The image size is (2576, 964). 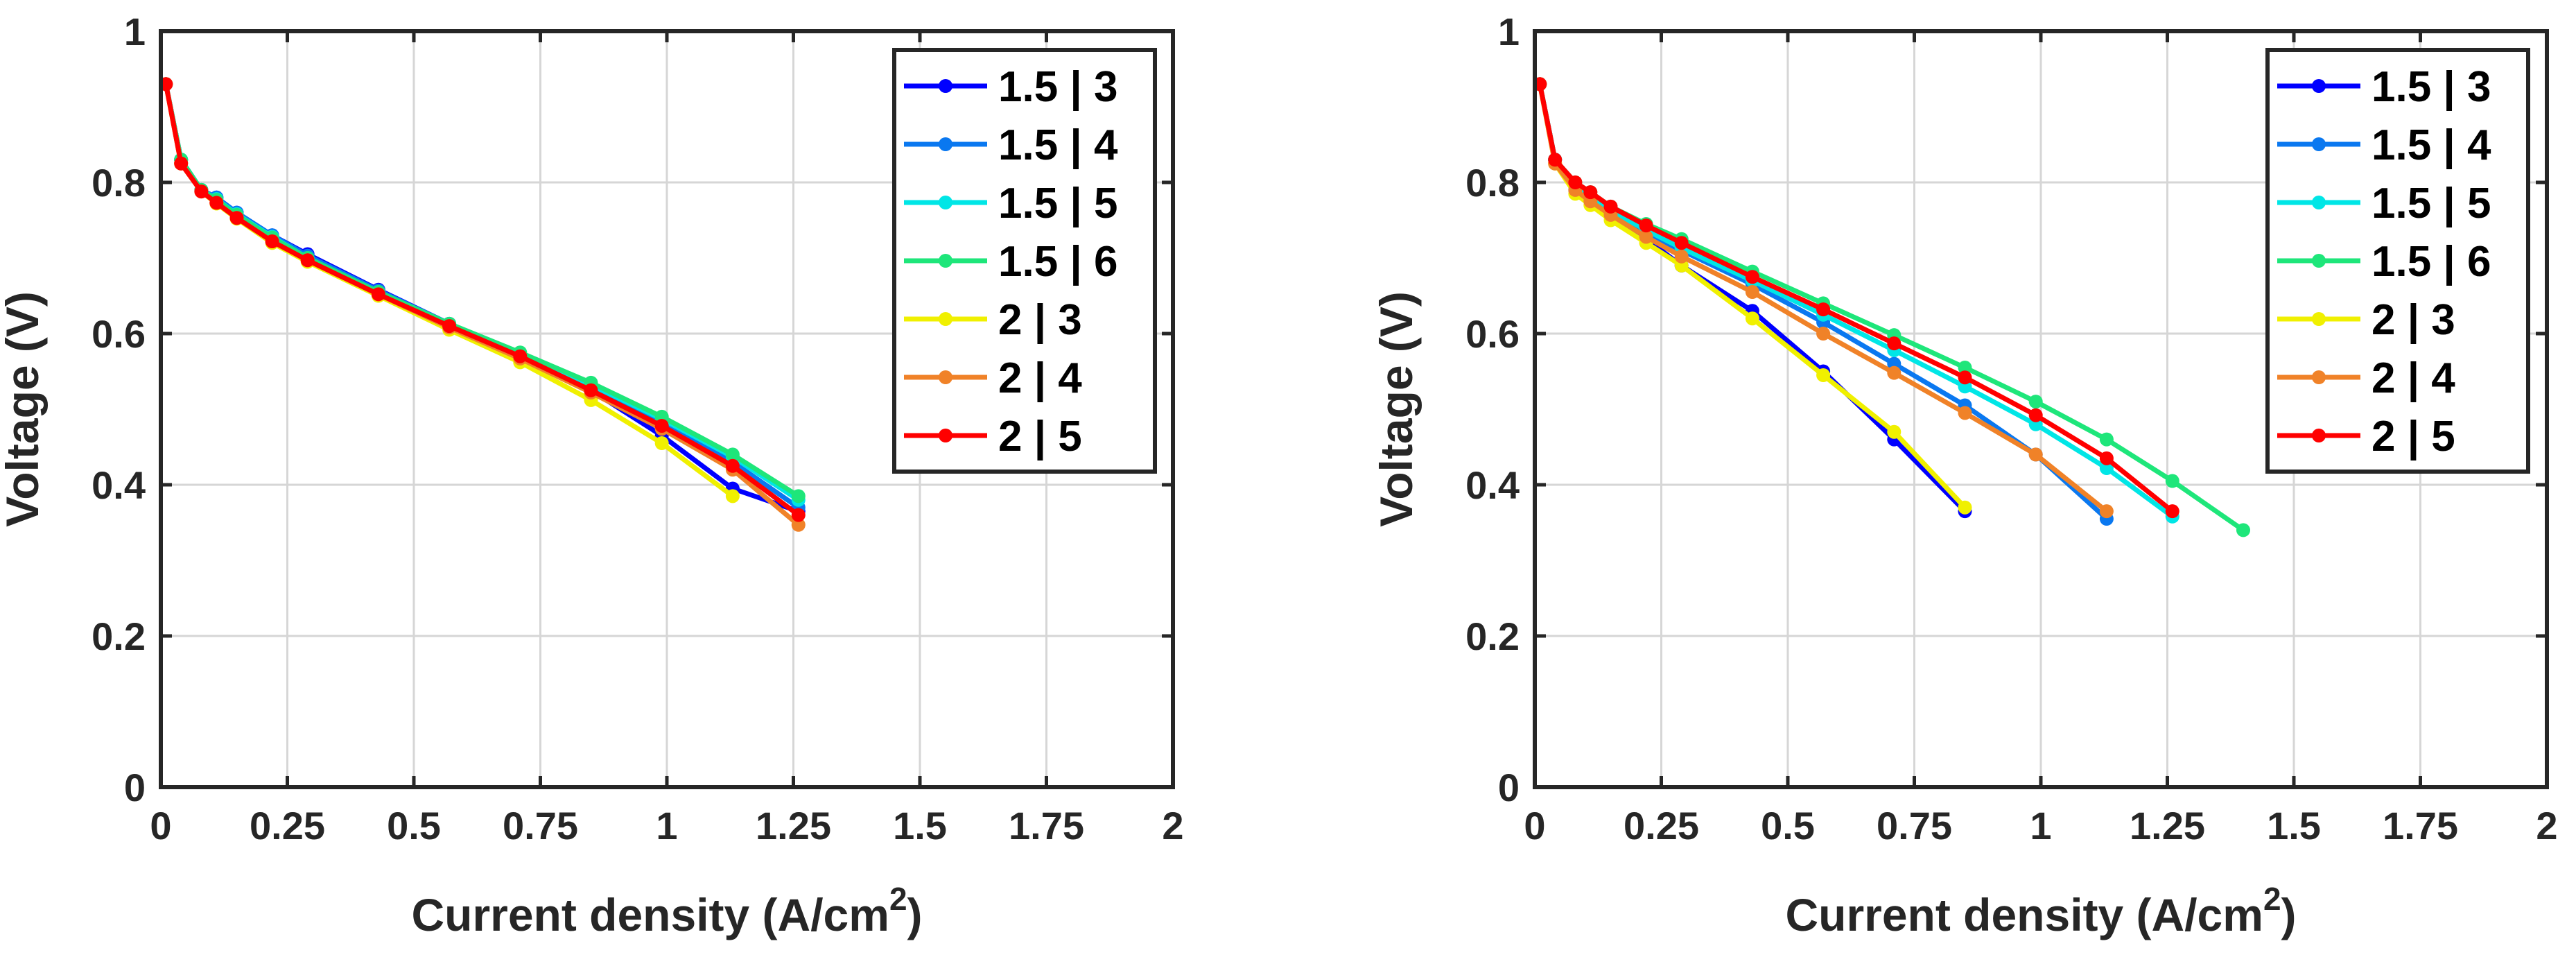 I want to click on y-tick-label: 0.2, so click(x=119, y=636).